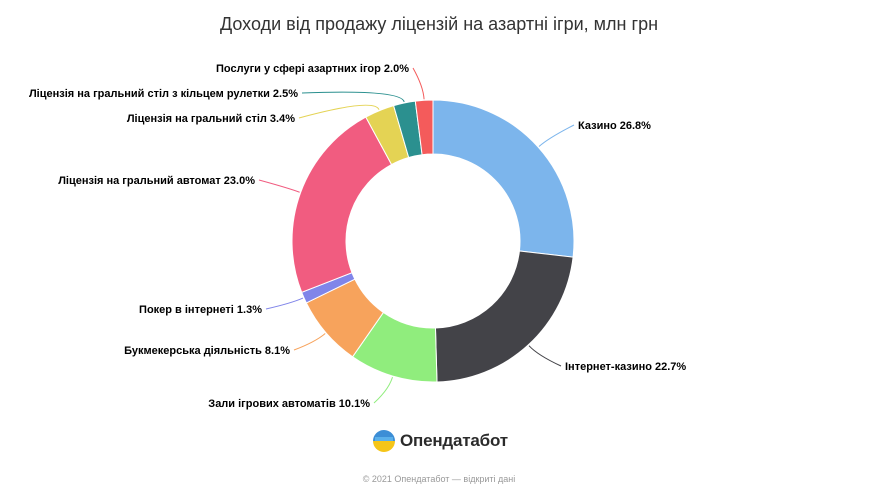 This screenshot has height=490, width=878. Describe the element at coordinates (625, 367) in the screenshot. I see `slice-label: Інтернет-казино 22.7%` at that location.